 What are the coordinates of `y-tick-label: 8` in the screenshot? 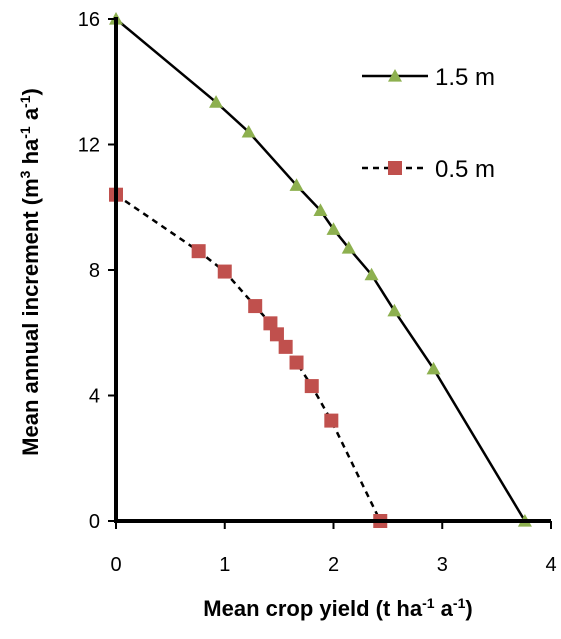 It's located at (94, 271).